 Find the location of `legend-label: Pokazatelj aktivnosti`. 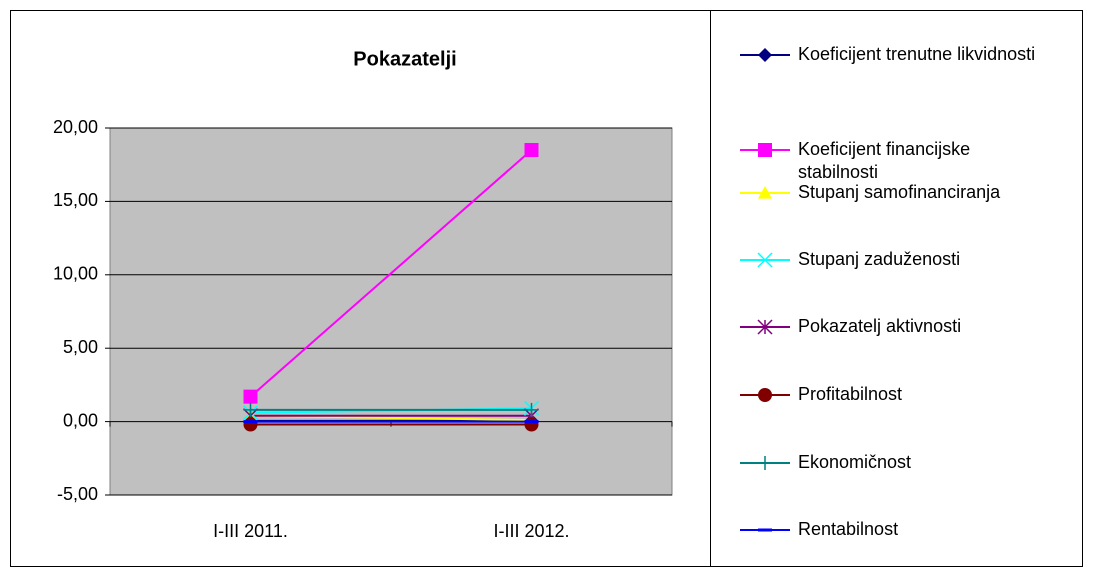

legend-label: Pokazatelj aktivnosti is located at coordinates (880, 326).